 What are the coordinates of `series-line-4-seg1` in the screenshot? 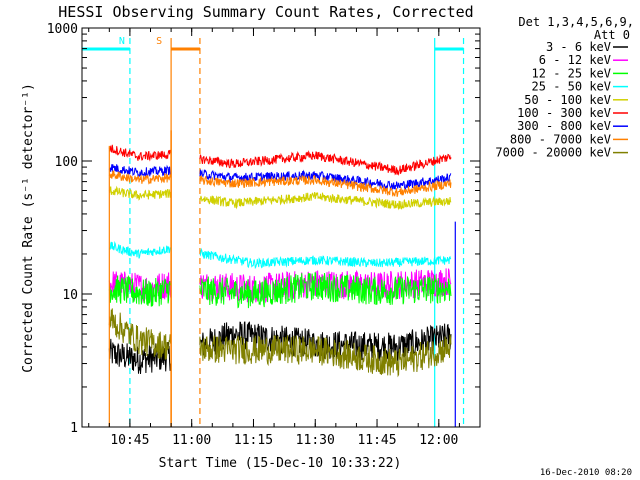 It's located at (325, 201).